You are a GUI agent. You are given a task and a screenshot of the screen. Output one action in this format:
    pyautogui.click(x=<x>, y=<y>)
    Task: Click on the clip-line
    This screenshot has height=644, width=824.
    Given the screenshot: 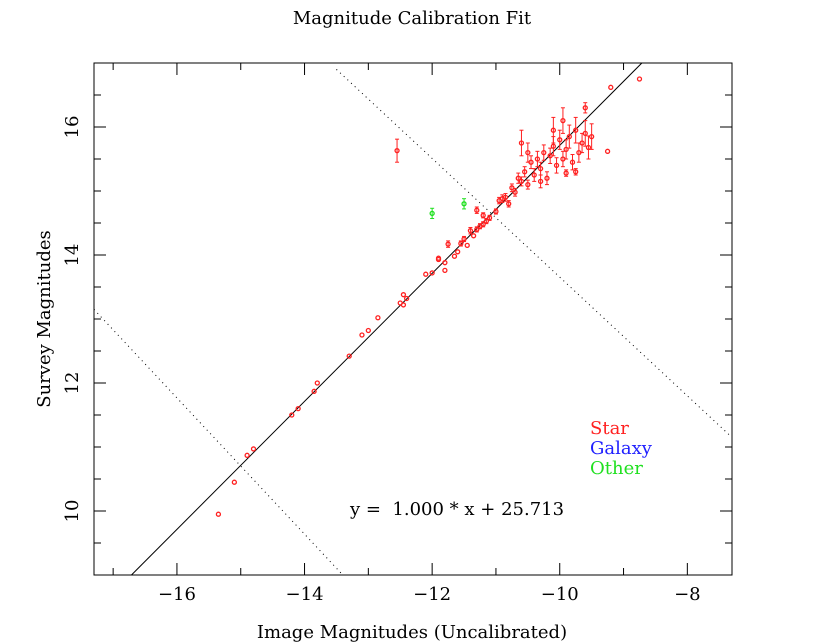 What is the action you would take?
    pyautogui.click(x=218, y=442)
    